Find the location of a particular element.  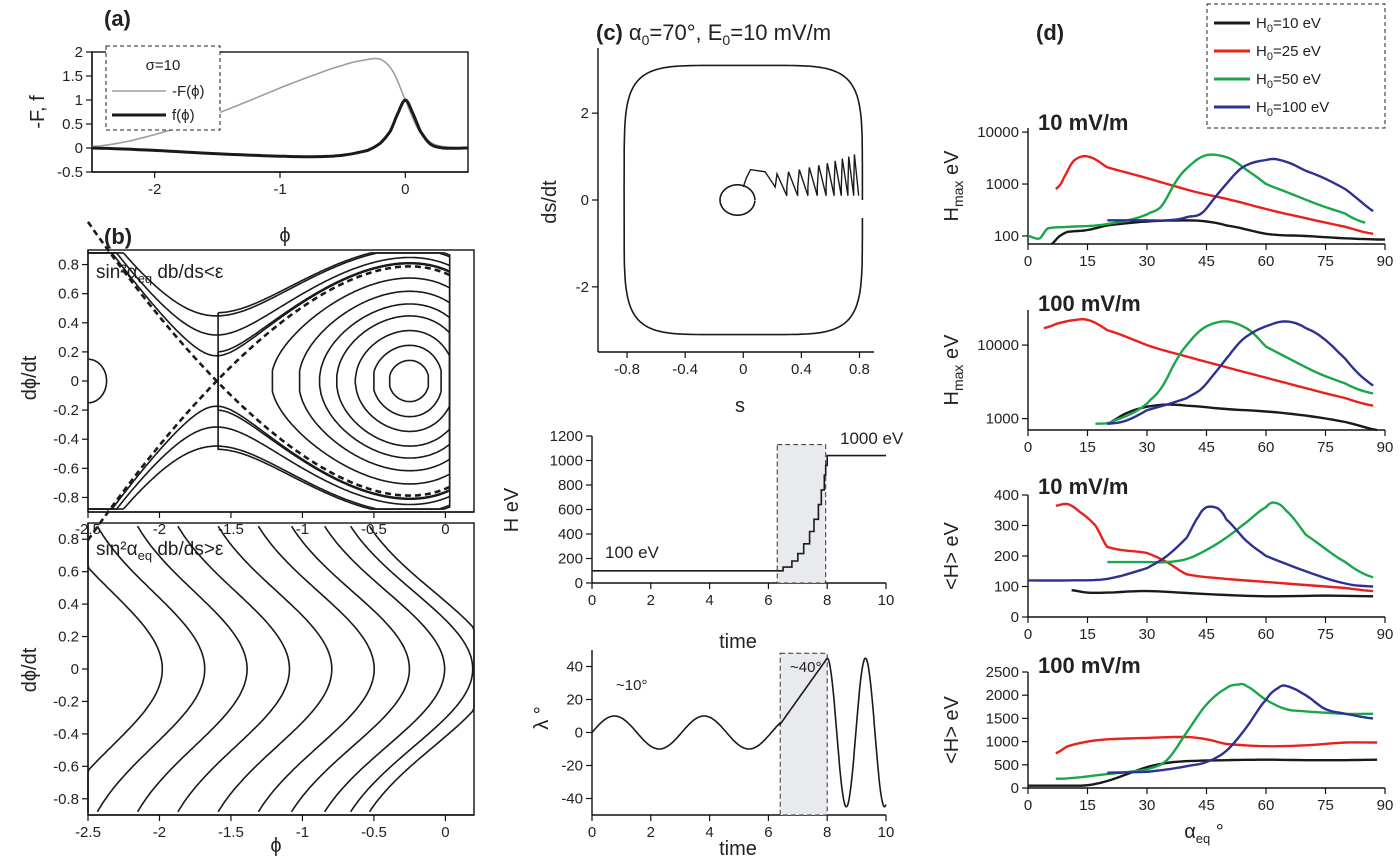

panel-d-sub4-xtick-label: 0 is located at coordinates (1028, 805).